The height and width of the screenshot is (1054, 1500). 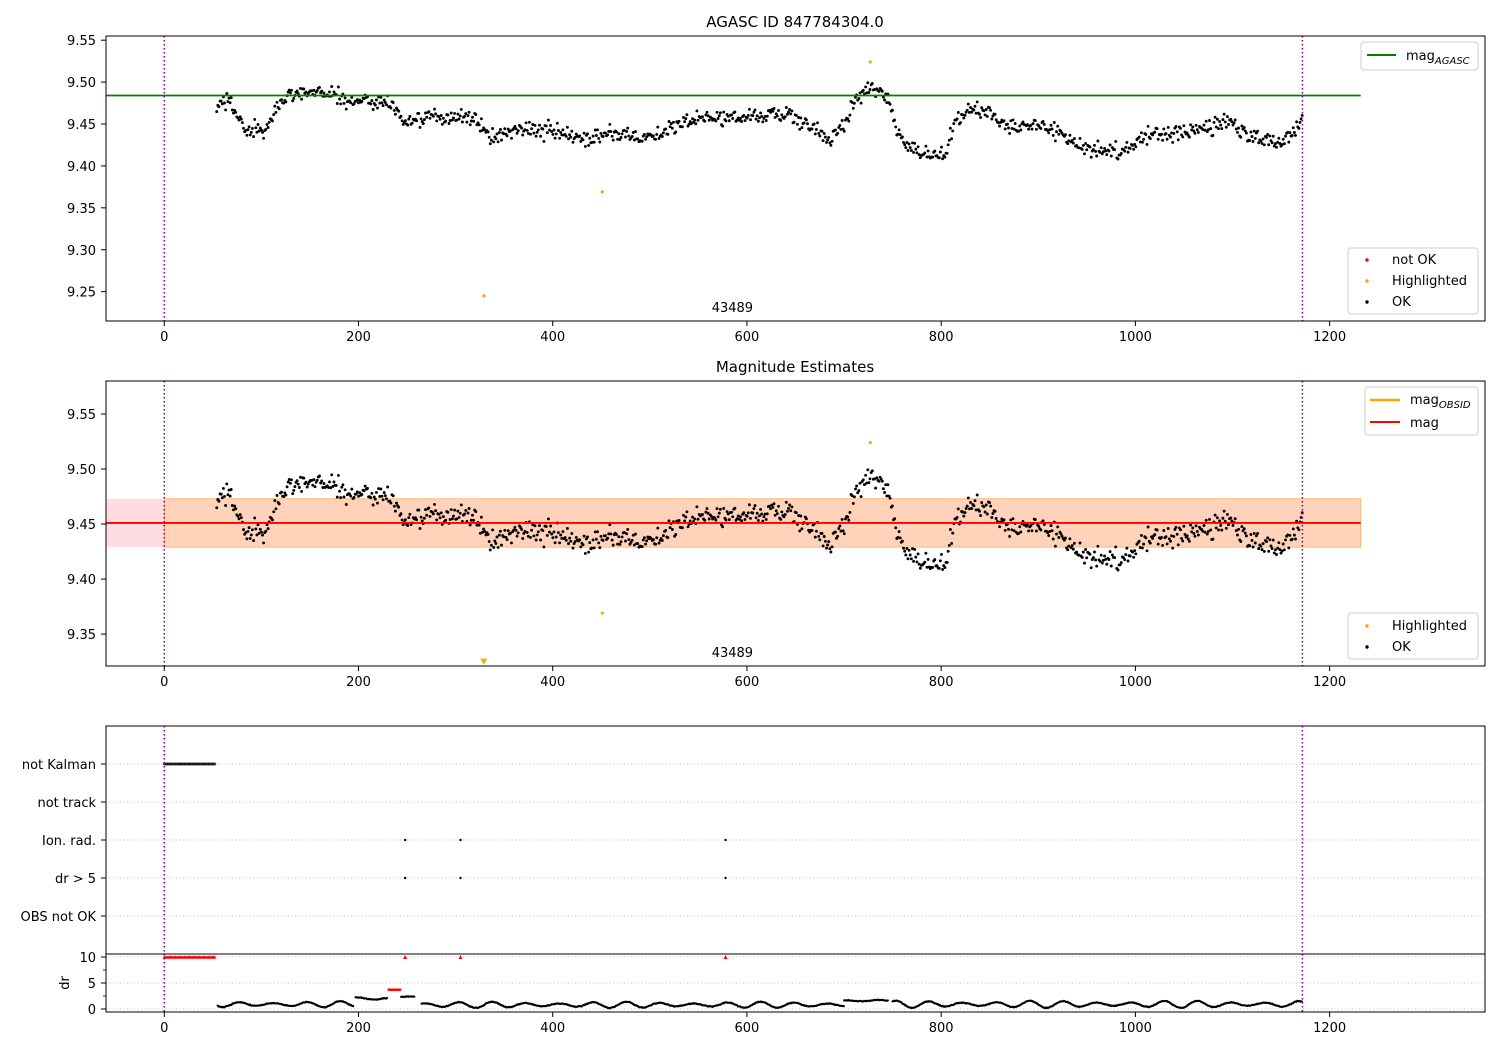 What do you see at coordinates (941, 682) in the screenshot?
I see `p2-xtick-label-800: 800` at bounding box center [941, 682].